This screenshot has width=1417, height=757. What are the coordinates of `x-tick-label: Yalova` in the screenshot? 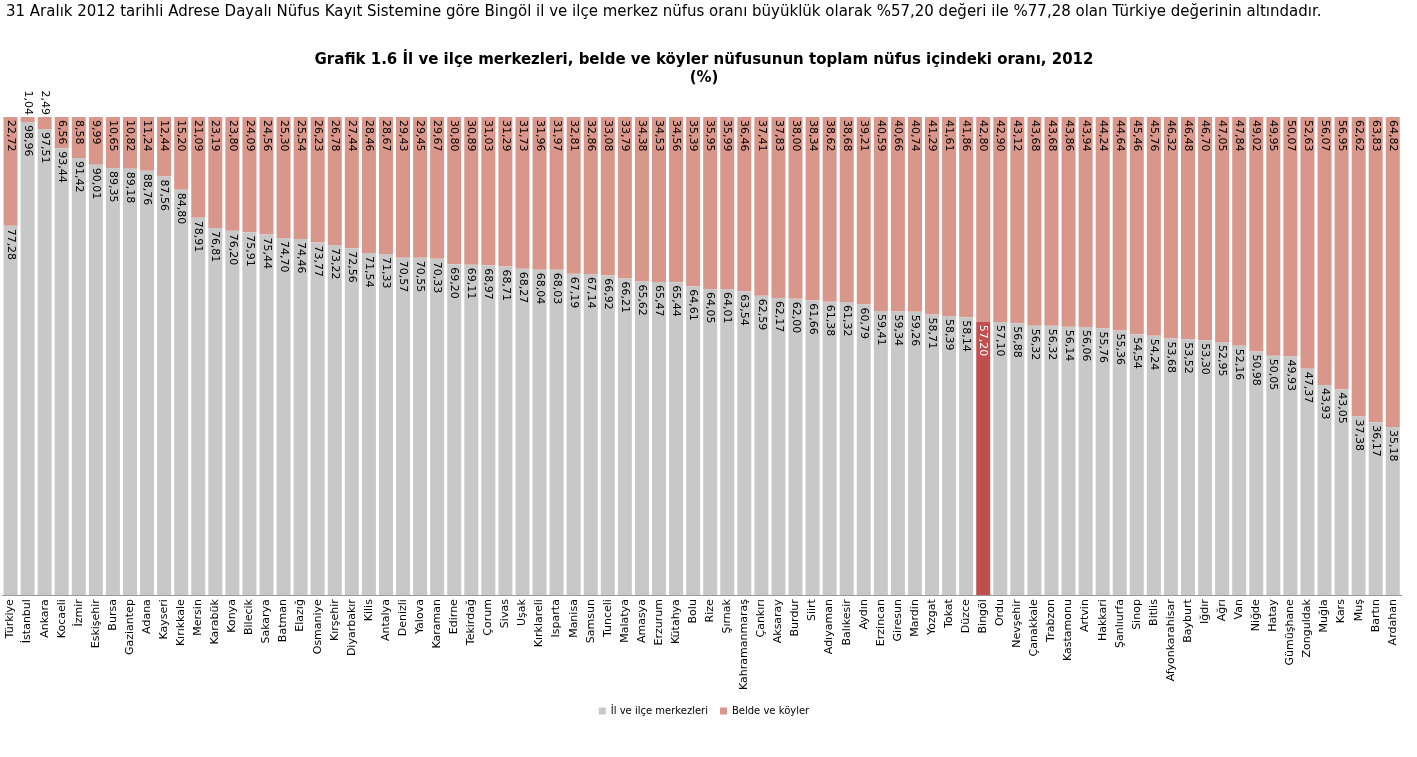 It's located at (419, 617).